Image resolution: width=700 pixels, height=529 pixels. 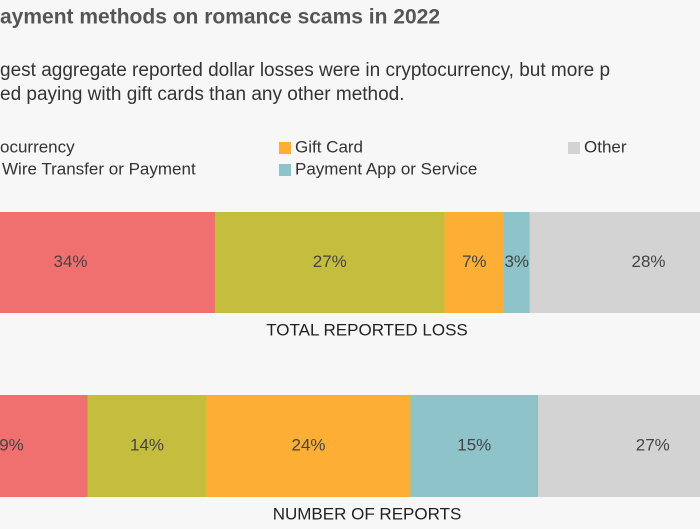 What do you see at coordinates (605, 146) in the screenshot?
I see `legend-label: Other` at bounding box center [605, 146].